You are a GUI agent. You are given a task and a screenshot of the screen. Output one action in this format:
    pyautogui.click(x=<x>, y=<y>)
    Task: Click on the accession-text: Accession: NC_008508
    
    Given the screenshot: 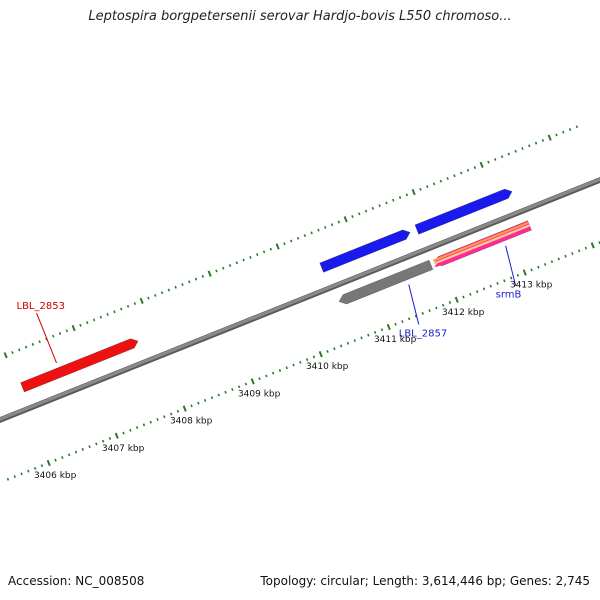 What is the action you would take?
    pyautogui.click(x=76, y=581)
    